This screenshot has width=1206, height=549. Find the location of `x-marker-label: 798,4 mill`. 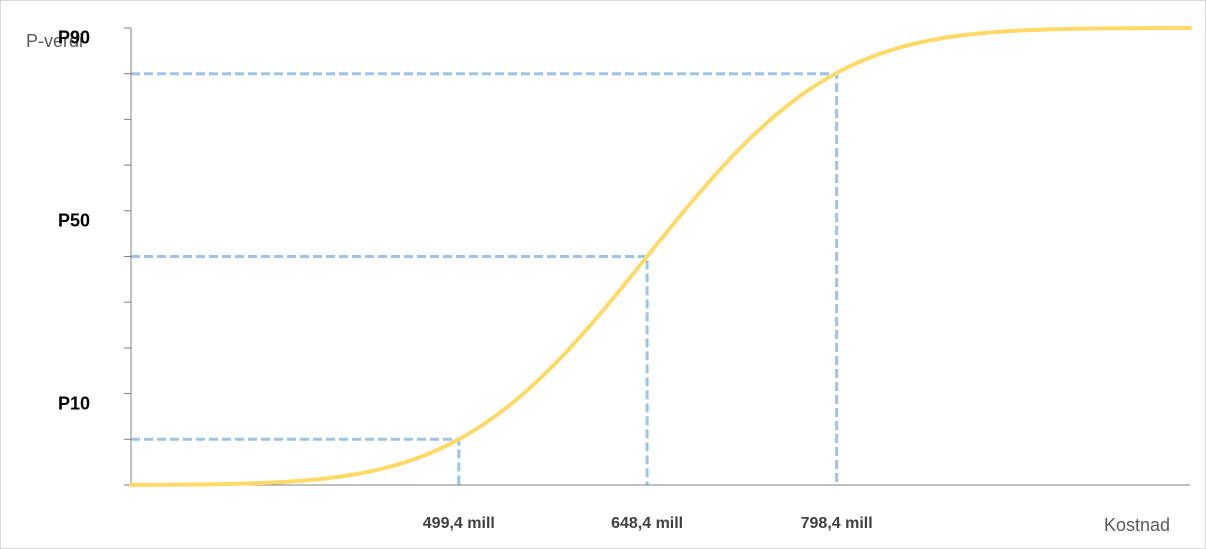

x-marker-label: 798,4 mill is located at coordinates (837, 523).